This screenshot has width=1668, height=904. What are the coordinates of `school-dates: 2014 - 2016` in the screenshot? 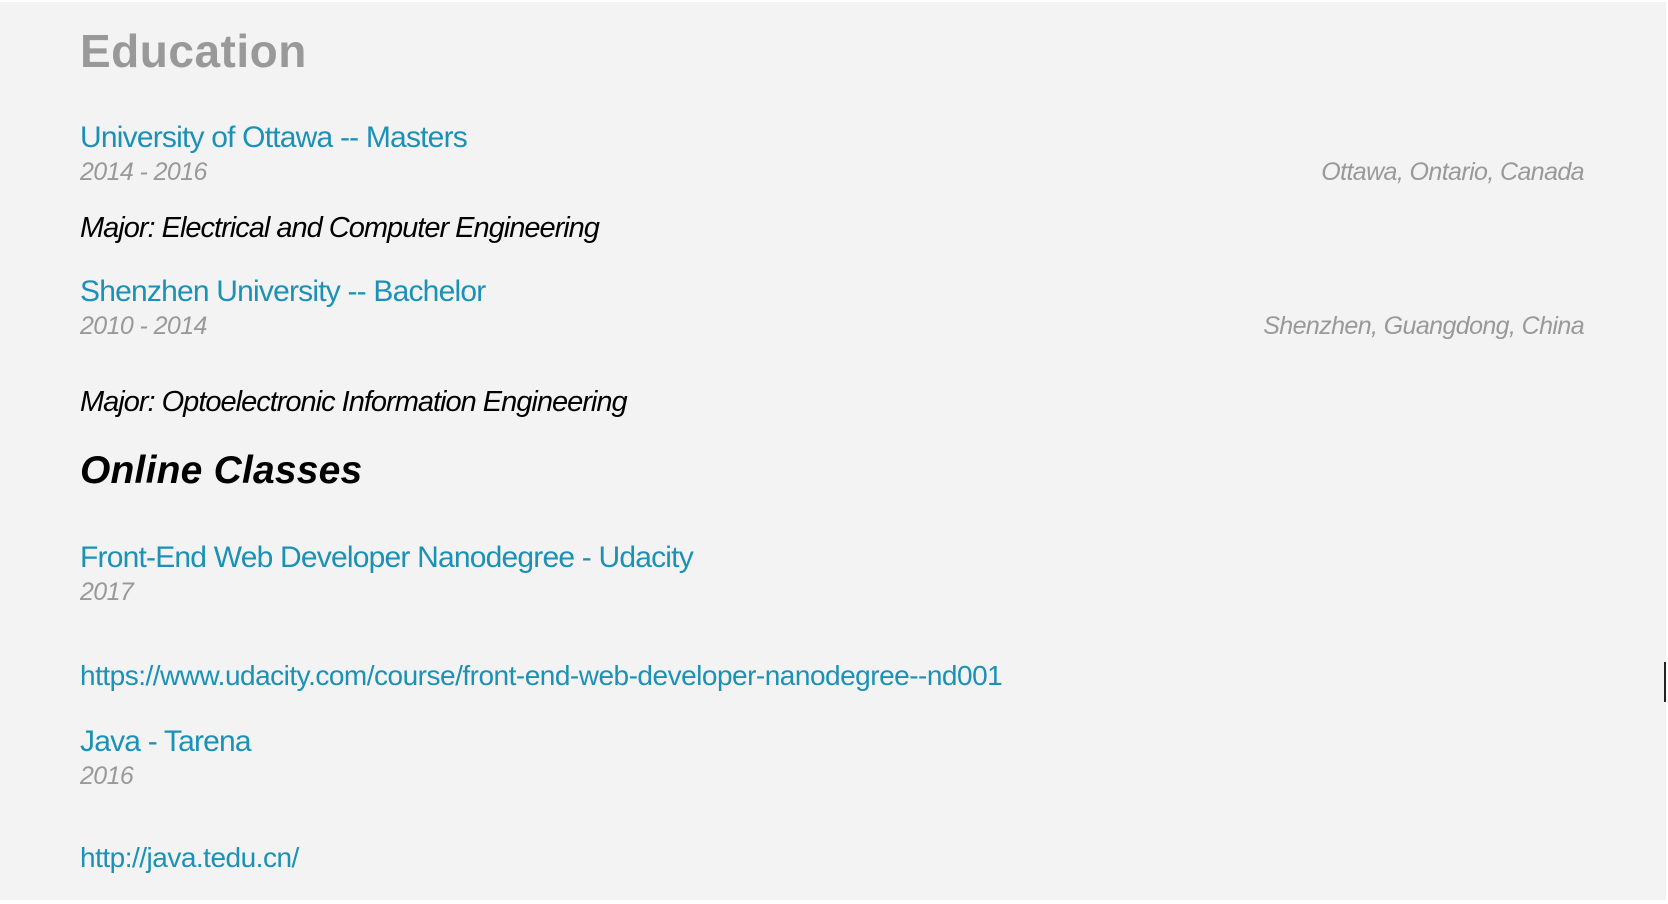 It's located at (143, 172).